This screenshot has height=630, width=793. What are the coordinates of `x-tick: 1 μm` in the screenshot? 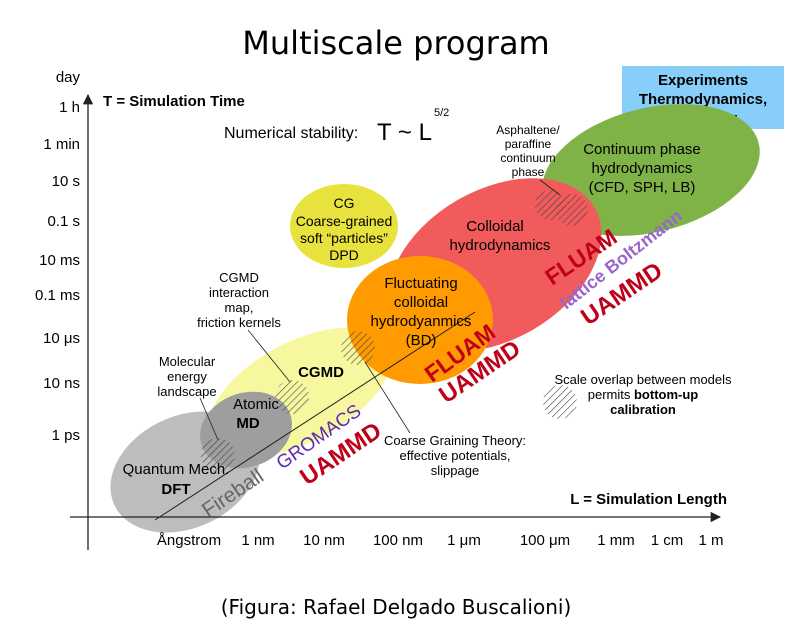 It's located at (464, 540).